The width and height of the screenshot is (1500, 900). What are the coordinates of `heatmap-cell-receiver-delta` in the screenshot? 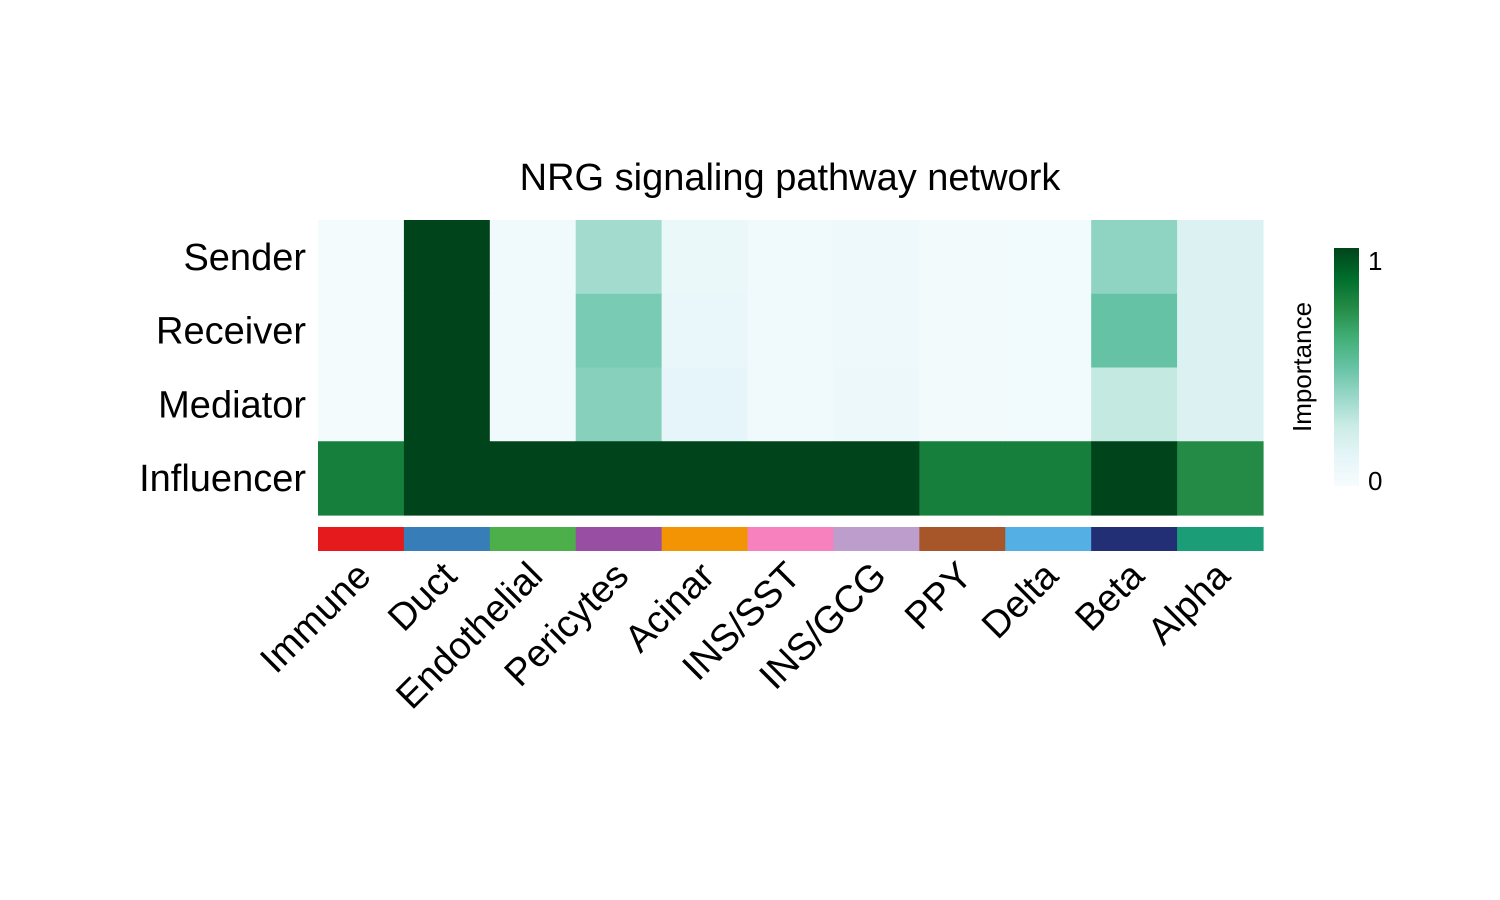 It's located at (1048, 331).